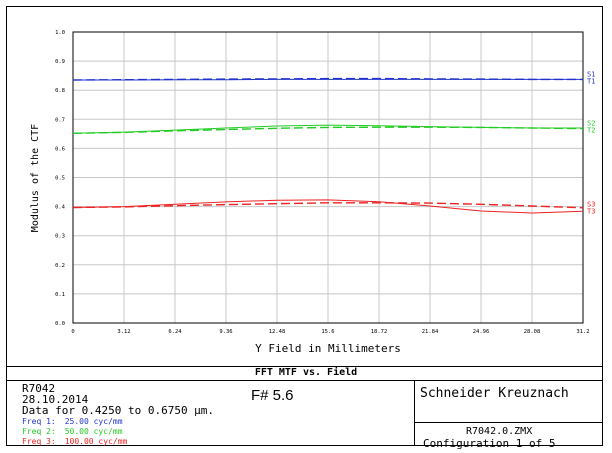  Describe the element at coordinates (60, 33) in the screenshot. I see `y-tick-label: 1.0` at that location.